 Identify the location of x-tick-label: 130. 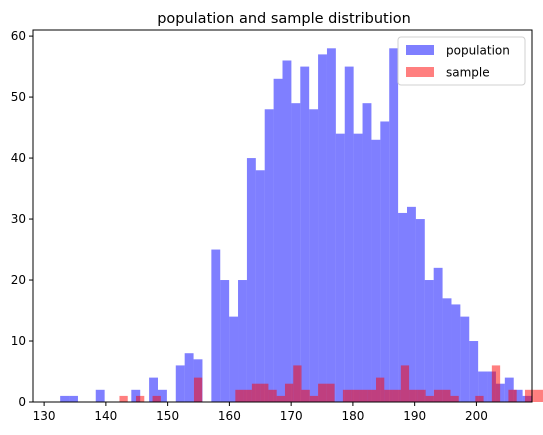
(44, 416).